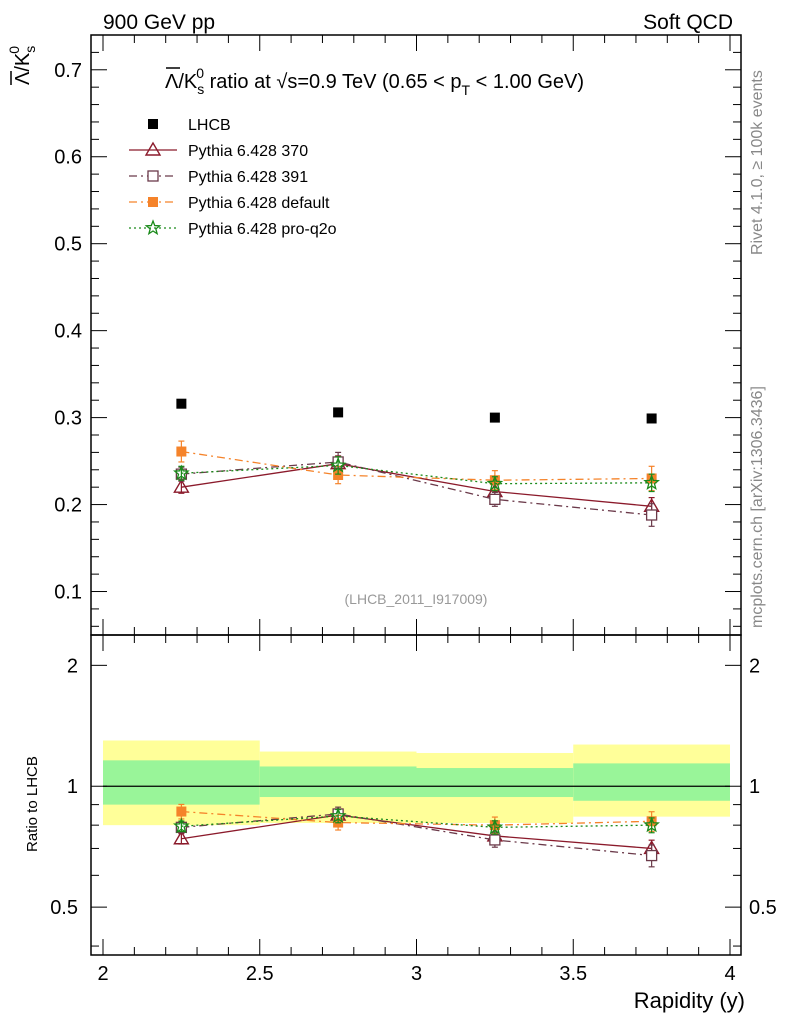 This screenshot has width=786, height=1024. Describe the element at coordinates (573, 974) in the screenshot. I see `x-tick-label: 3.5` at that location.